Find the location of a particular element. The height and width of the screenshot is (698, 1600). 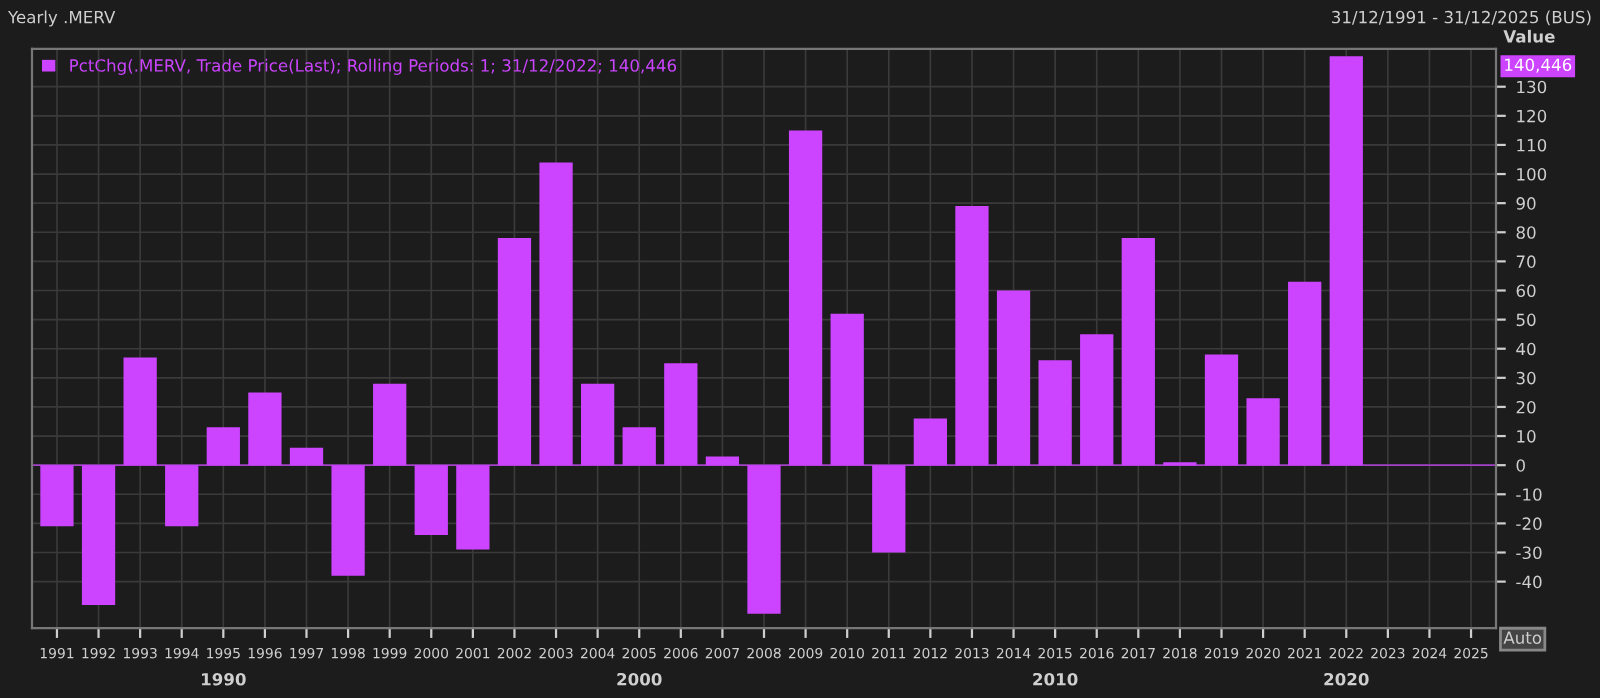

y-tick-label: 60 is located at coordinates (1526, 291).